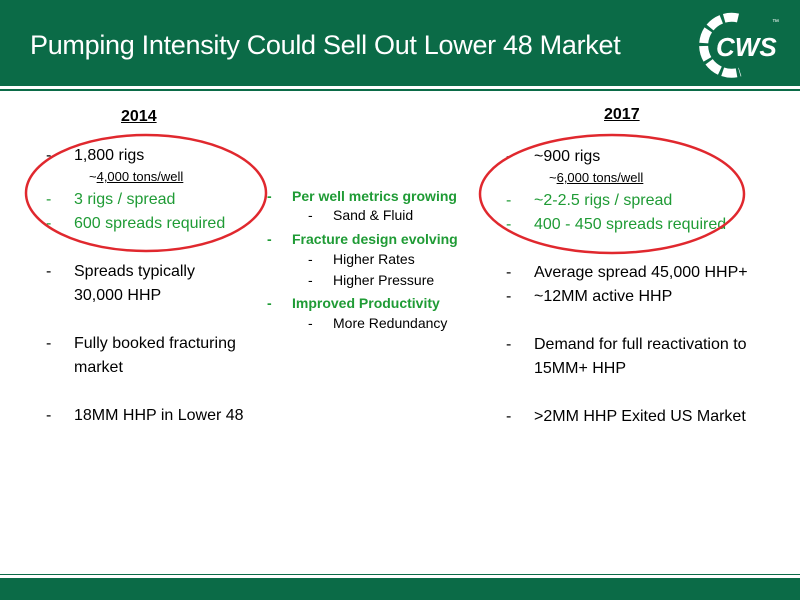  I want to click on header-bar, so click(400, 43).